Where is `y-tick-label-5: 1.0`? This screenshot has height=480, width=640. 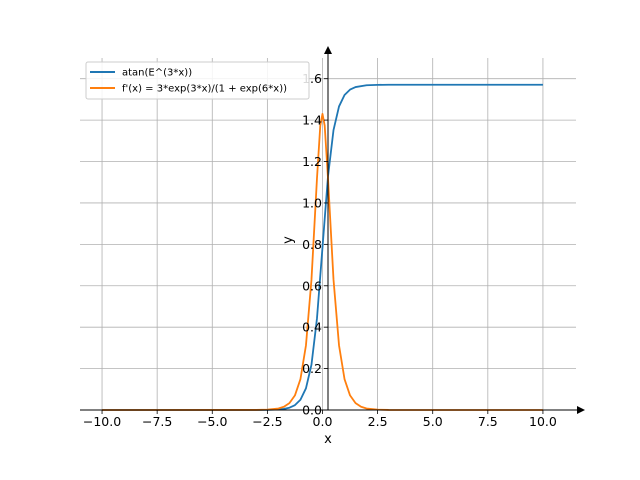
y-tick-label-5: 1.0 is located at coordinates (312, 202).